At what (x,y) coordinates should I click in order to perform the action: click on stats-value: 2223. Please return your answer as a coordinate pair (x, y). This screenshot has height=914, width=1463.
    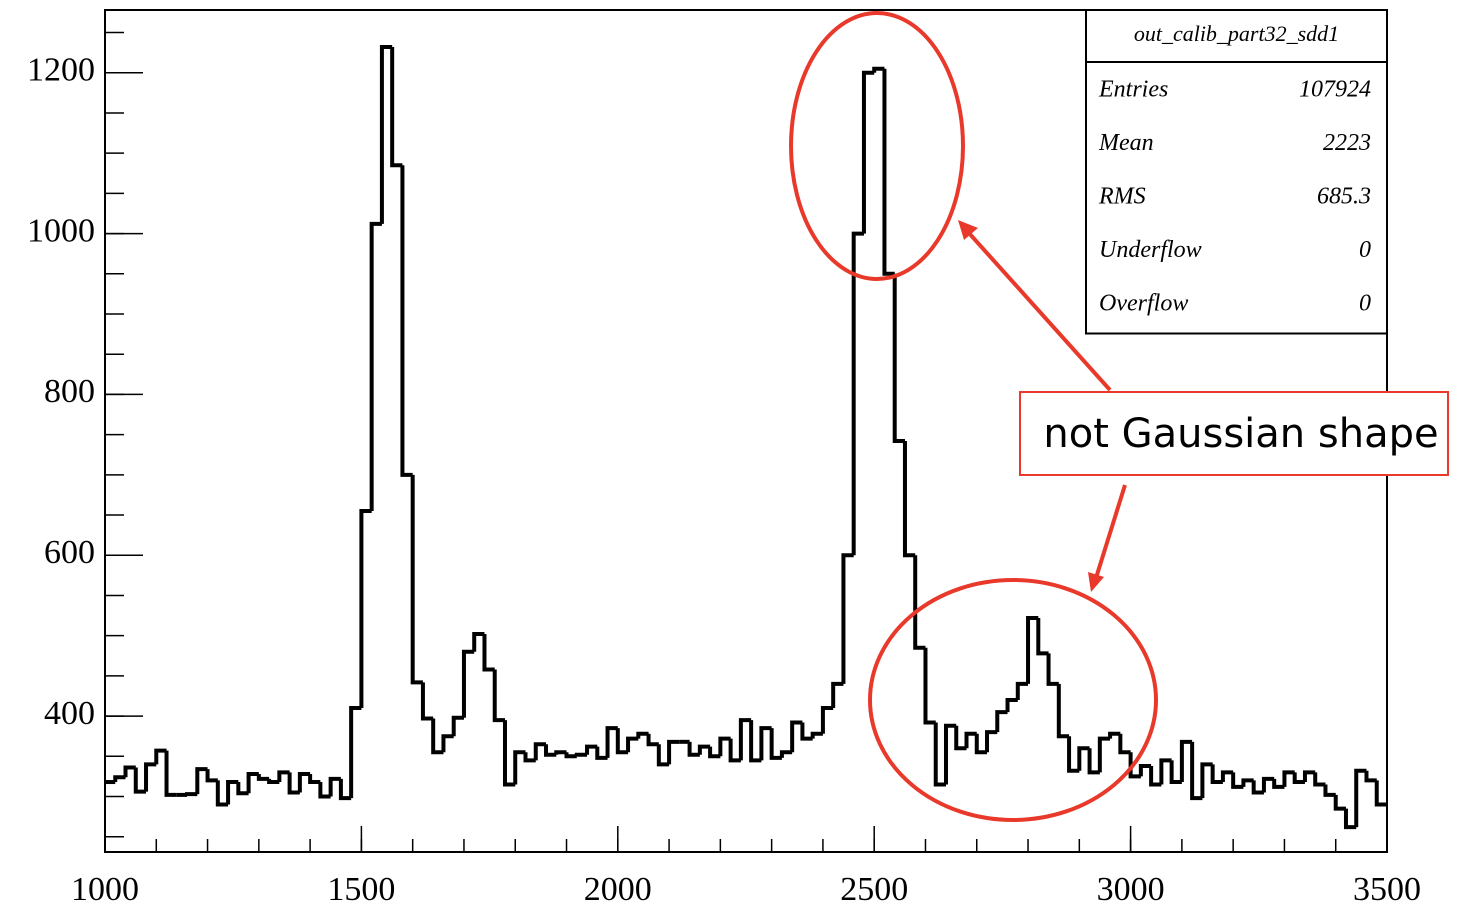
    Looking at the image, I should click on (1347, 143).